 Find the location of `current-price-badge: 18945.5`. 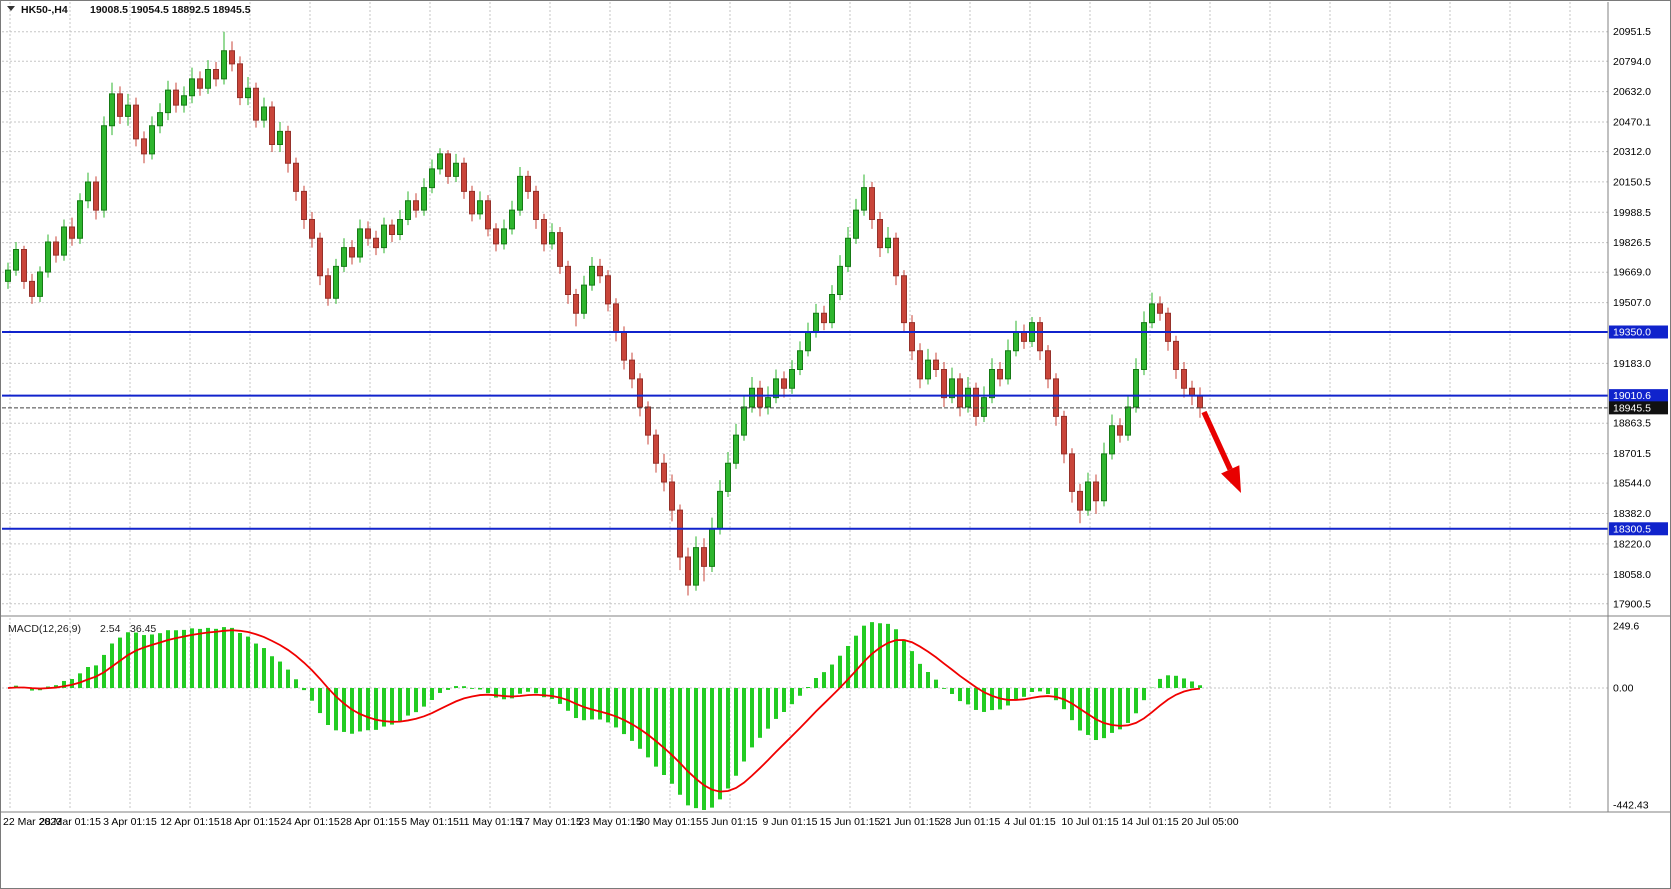

current-price-badge: 18945.5 is located at coordinates (1638, 408).